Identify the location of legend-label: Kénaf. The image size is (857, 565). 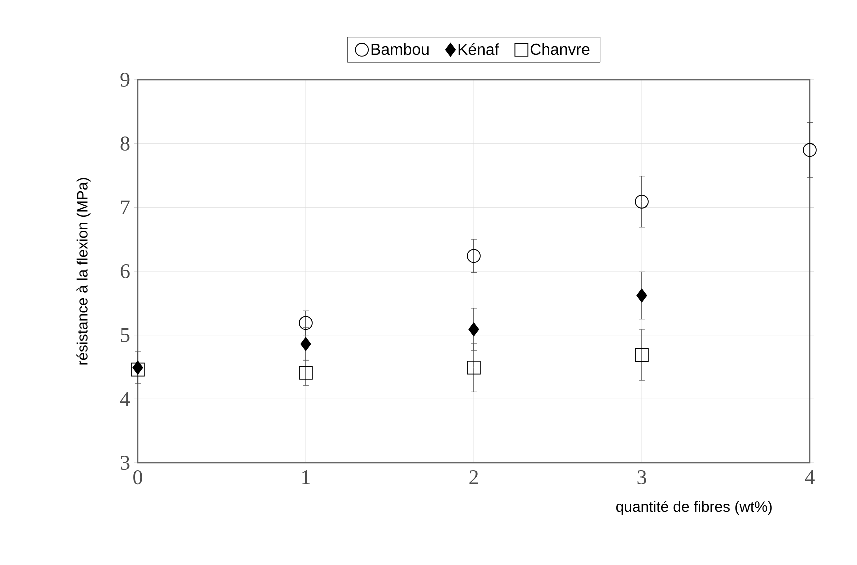
(479, 49).